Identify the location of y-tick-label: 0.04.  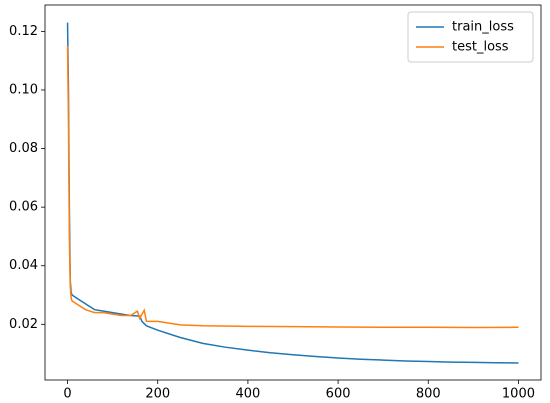
(23, 265).